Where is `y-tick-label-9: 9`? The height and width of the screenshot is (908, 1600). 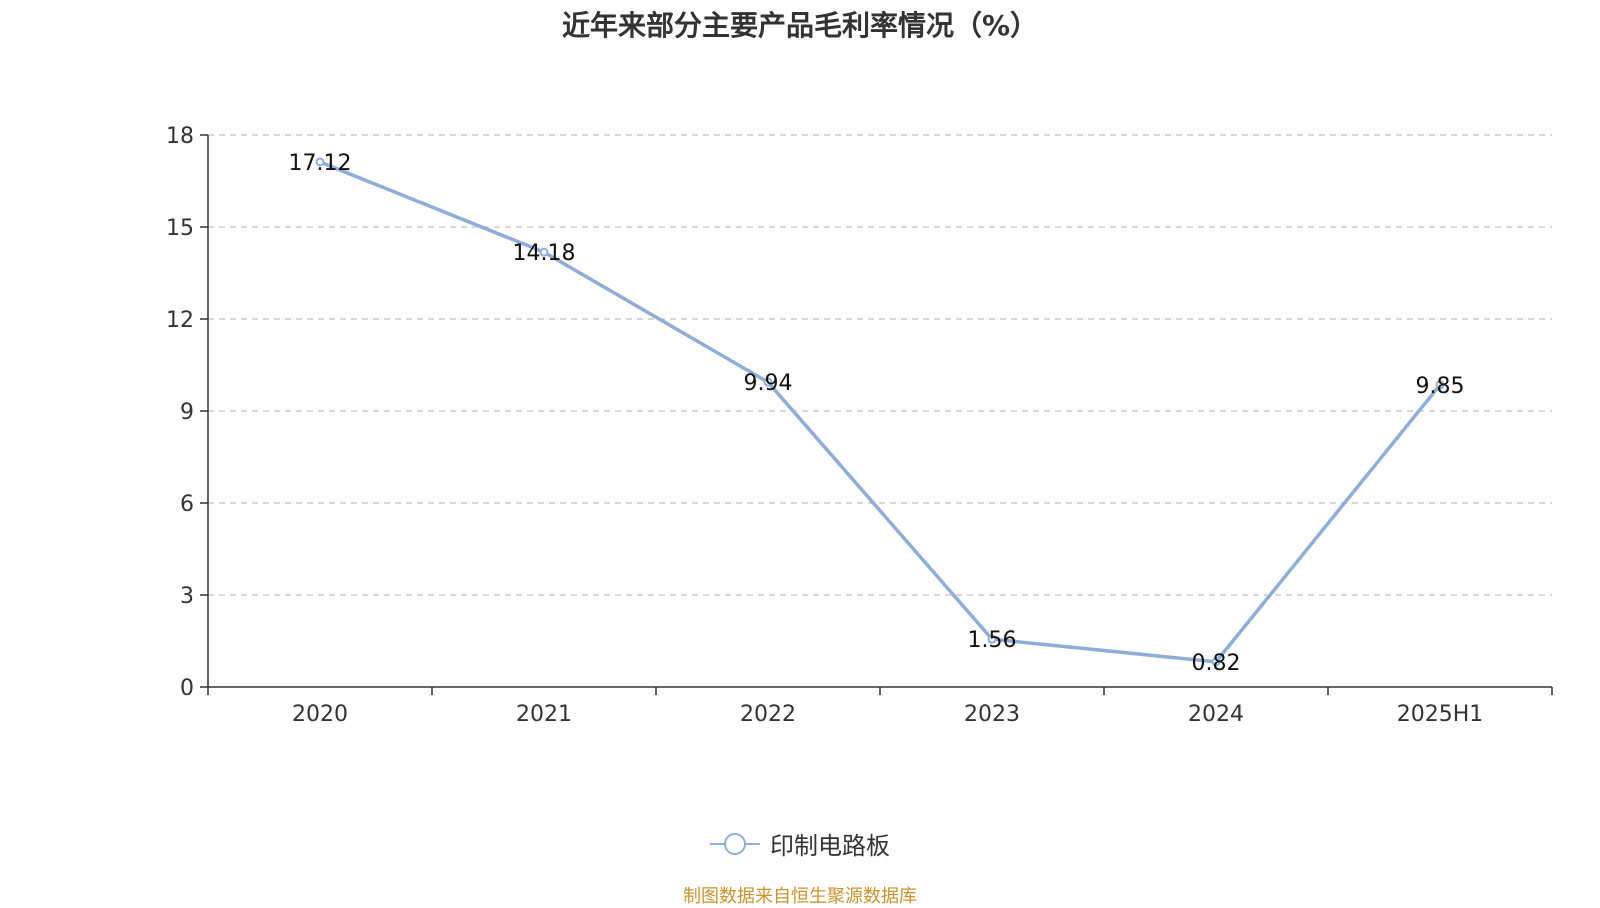 y-tick-label-9: 9 is located at coordinates (187, 412).